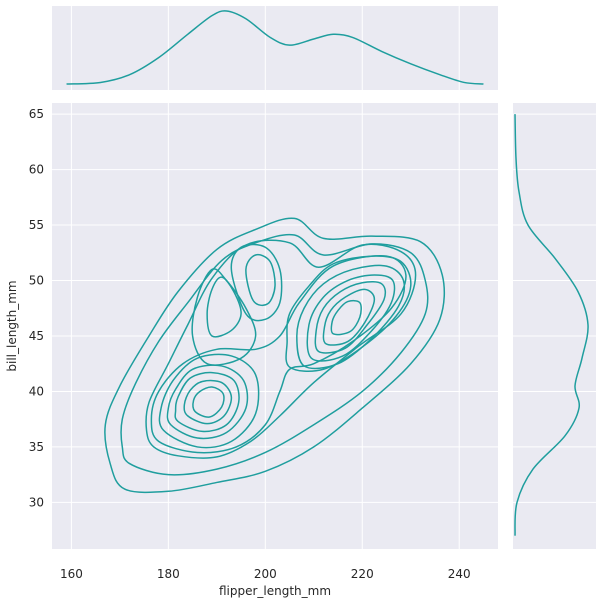  Describe the element at coordinates (12, 325) in the screenshot. I see `y-axis-label: bill_length_mm` at that location.